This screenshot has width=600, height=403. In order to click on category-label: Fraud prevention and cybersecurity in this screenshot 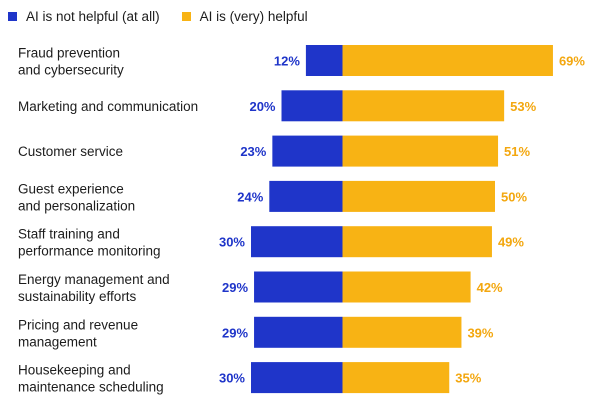, I will do `click(71, 62)`.